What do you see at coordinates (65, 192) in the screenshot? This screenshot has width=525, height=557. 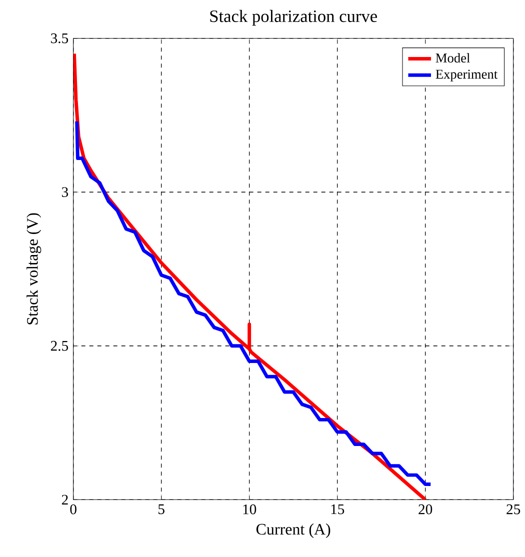 I see `y-tick-label: 3` at bounding box center [65, 192].